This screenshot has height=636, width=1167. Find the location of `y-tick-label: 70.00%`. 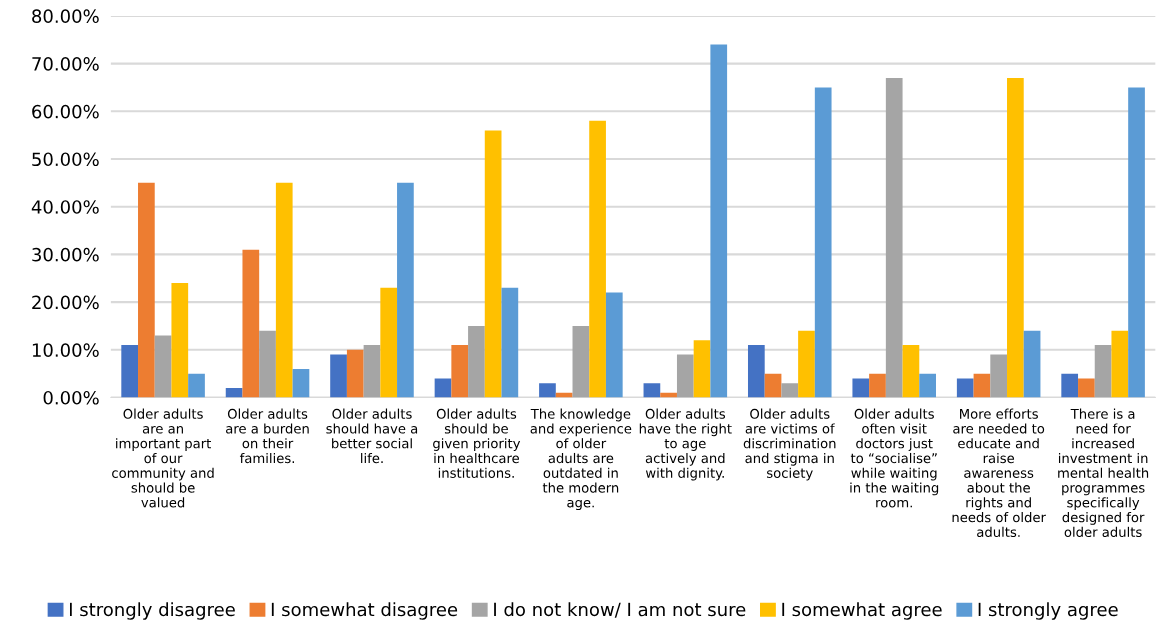

y-tick-label: 70.00% is located at coordinates (65, 64).